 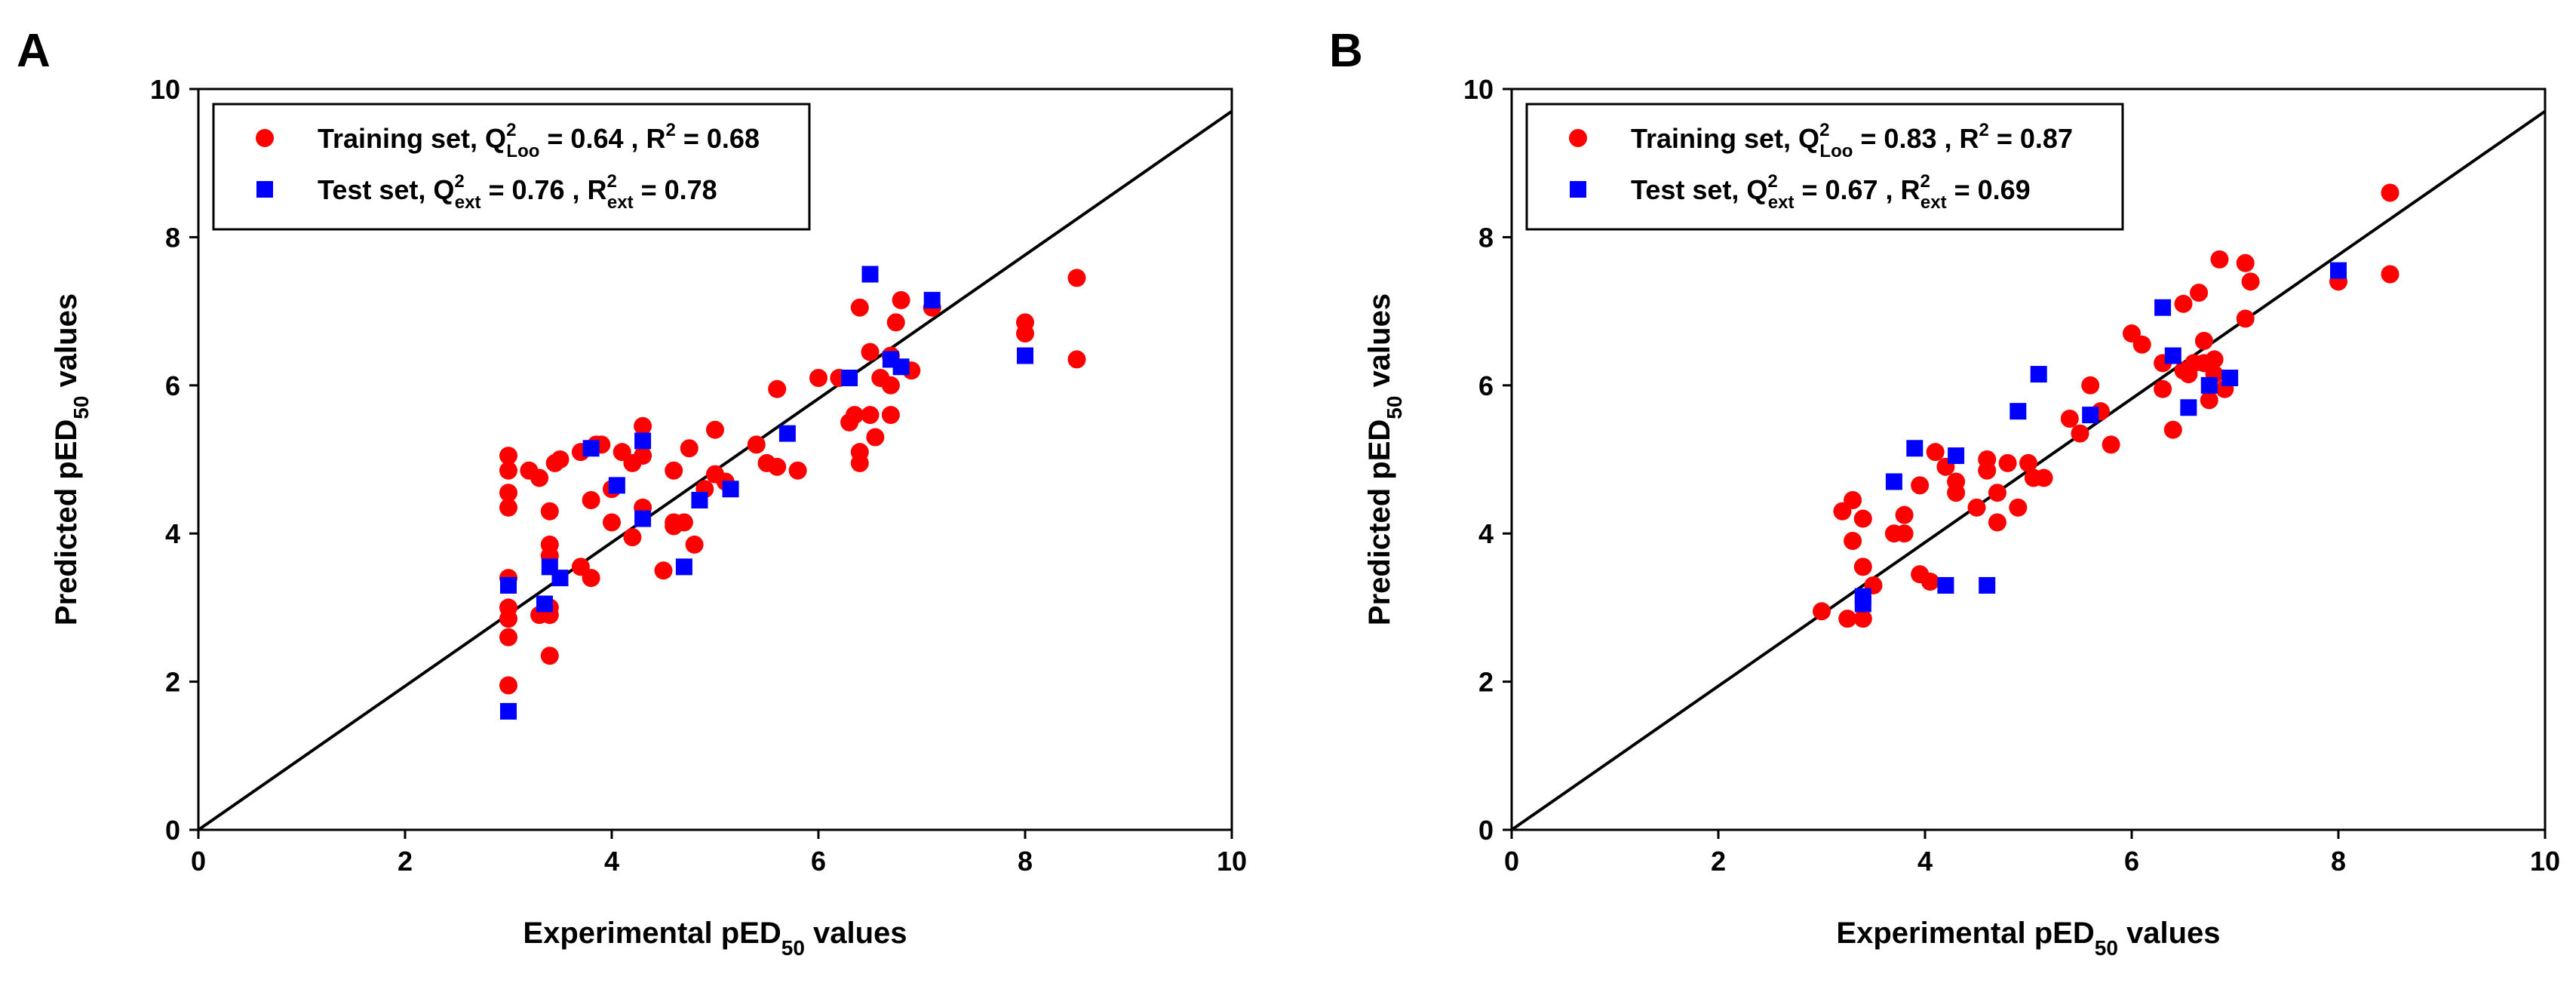 I want to click on x-tick-label: 4, so click(x=1925, y=861).